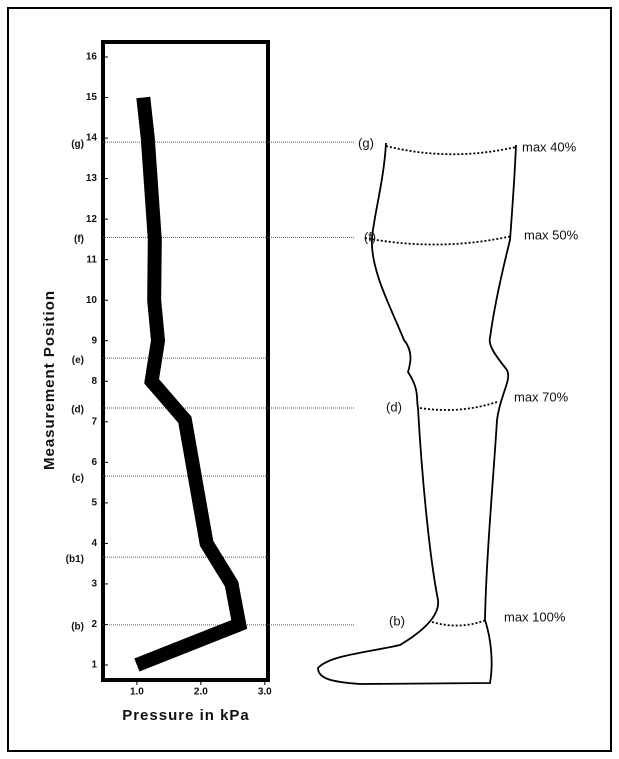  What do you see at coordinates (541, 396) in the screenshot?
I see `leg-note: max 70%` at bounding box center [541, 396].